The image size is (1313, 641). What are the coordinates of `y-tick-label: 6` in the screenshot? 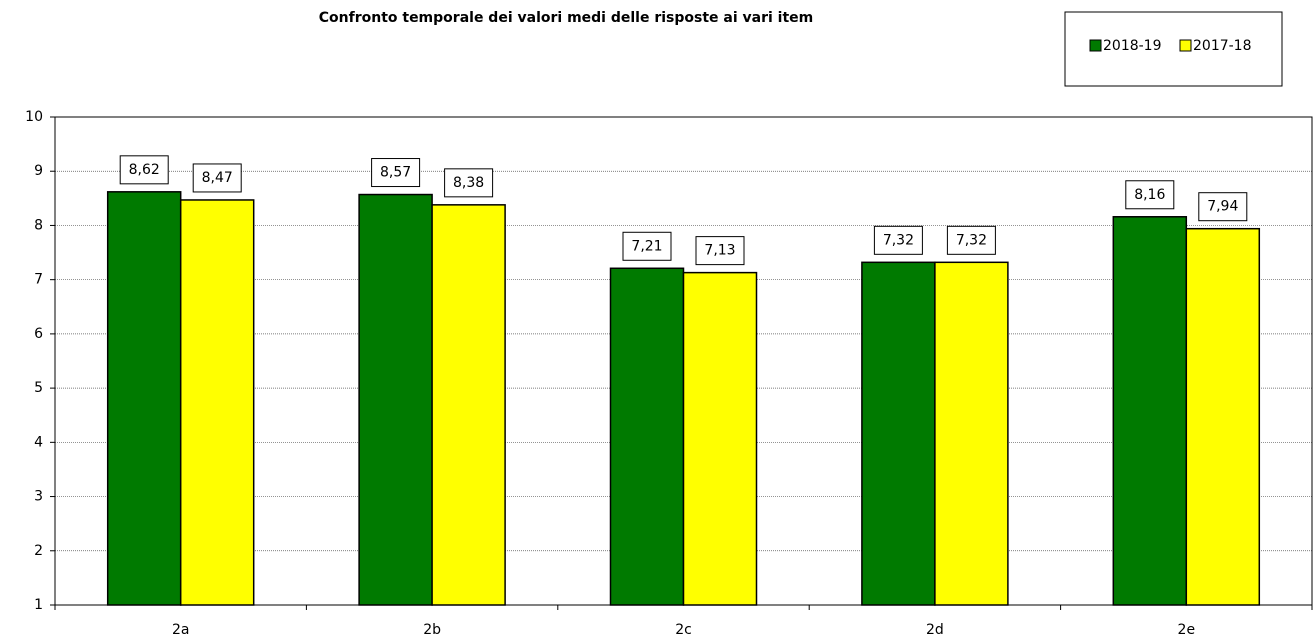 It's located at (38, 334).